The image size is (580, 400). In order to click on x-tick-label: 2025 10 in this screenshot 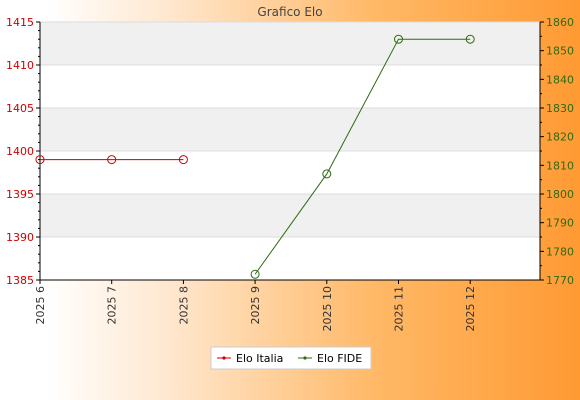, I will do `click(327, 309)`.